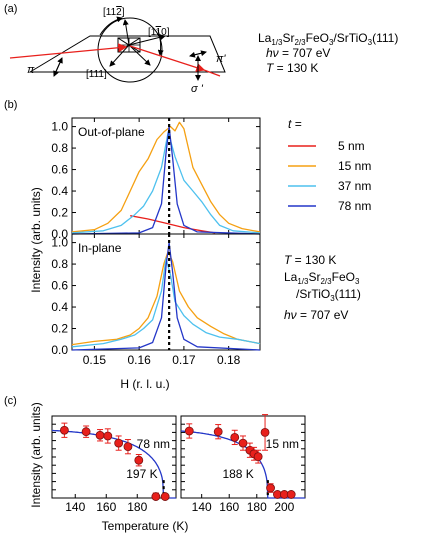 The width and height of the screenshot is (436, 536). What do you see at coordinates (145, 526) in the screenshot?
I see `panel-c-xlabel: Temperature (K)` at bounding box center [145, 526].